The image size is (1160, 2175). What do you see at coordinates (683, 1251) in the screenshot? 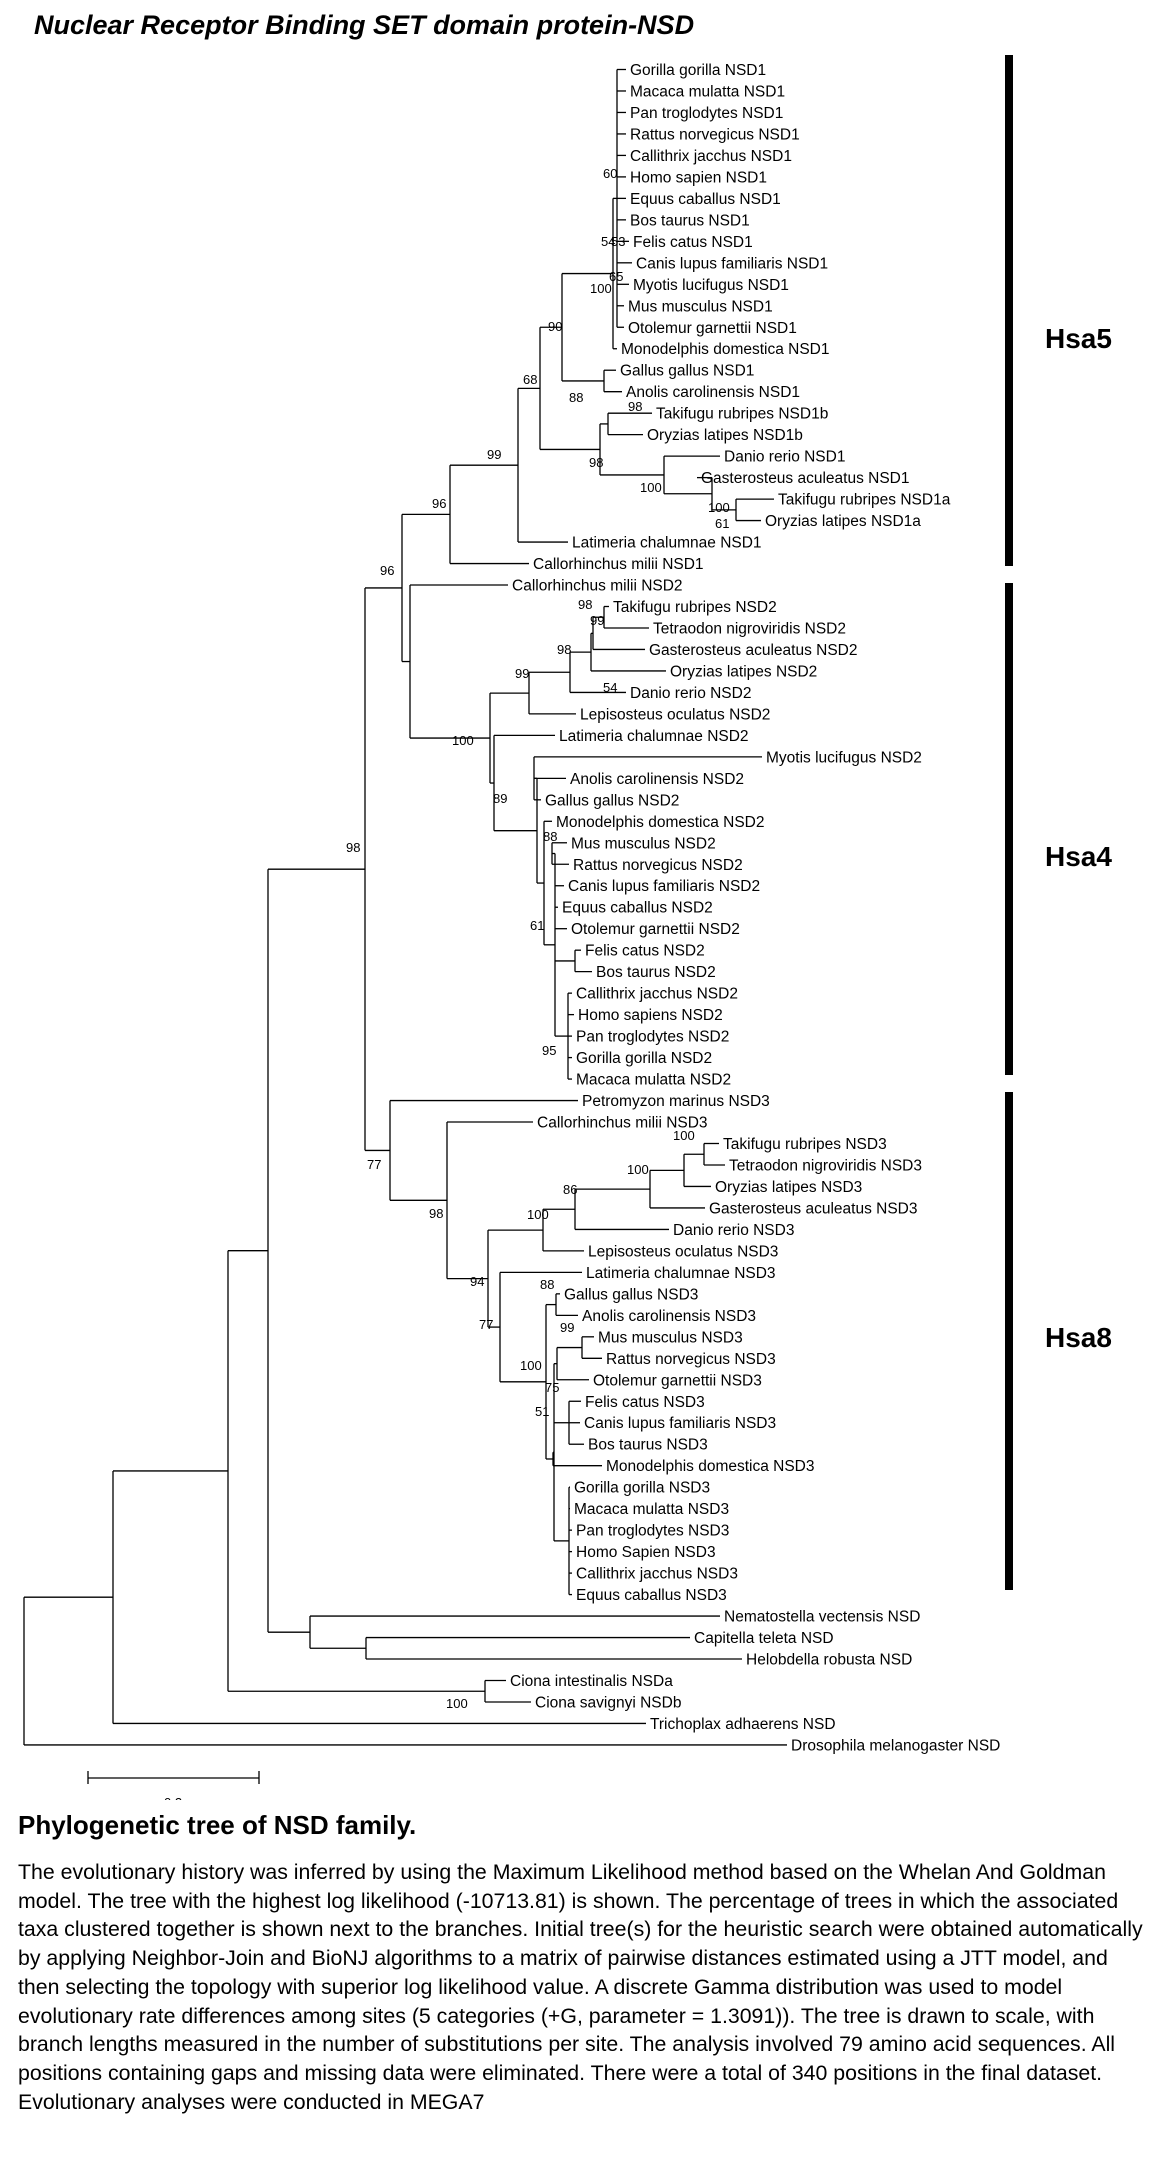
I see `leaf-label: Lepisosteus oculatus NSD3` at bounding box center [683, 1251].